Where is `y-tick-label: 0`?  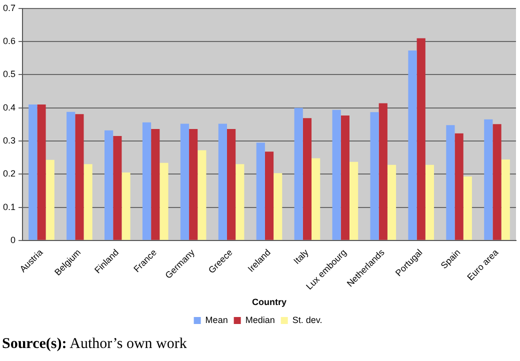
y-tick-label: 0 is located at coordinates (13, 239).